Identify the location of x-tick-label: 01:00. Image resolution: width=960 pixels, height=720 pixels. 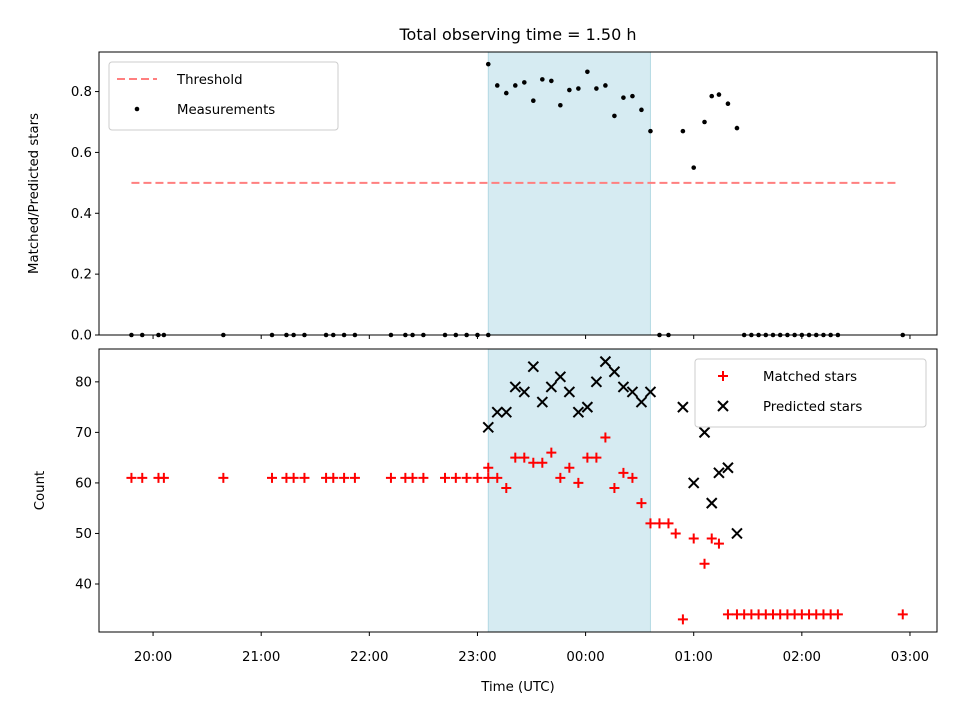
(694, 657).